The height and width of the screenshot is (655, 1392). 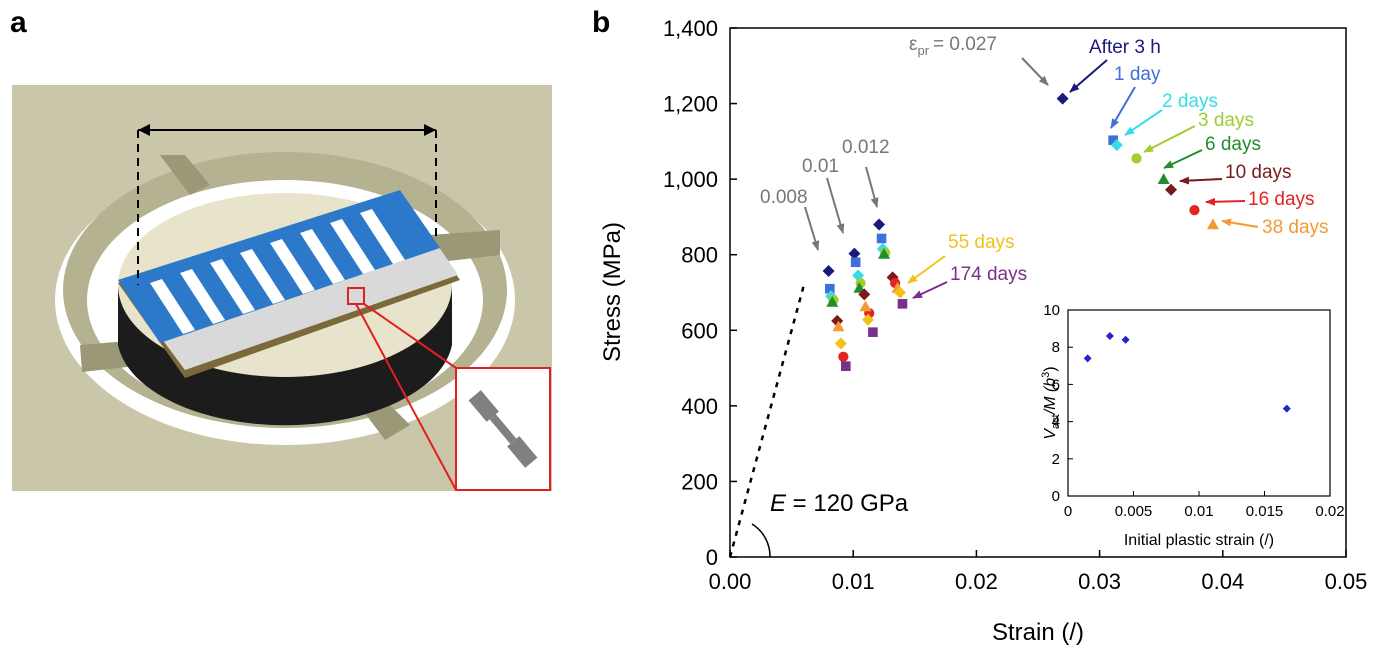 I want to click on main-y-tick-label: 600, so click(x=699, y=330).